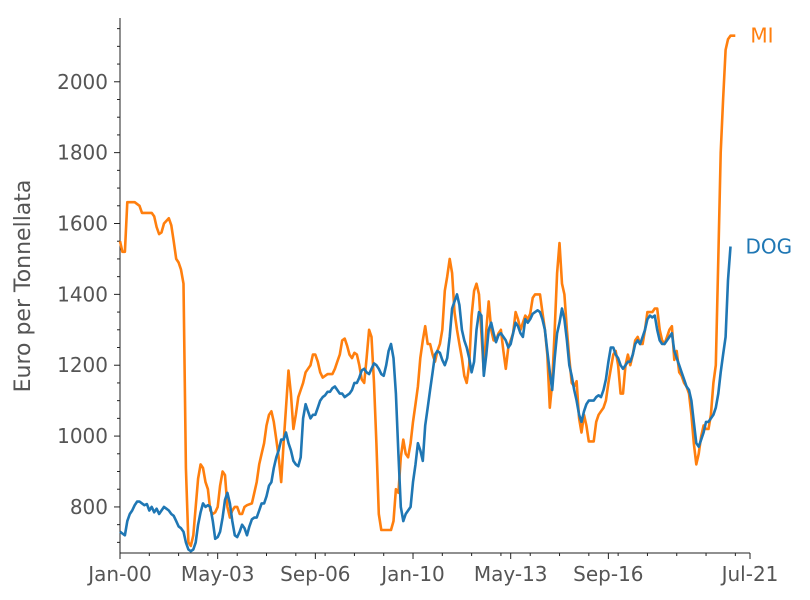 This screenshot has width=810, height=600. Describe the element at coordinates (82, 294) in the screenshot. I see `y-tick-label: 1400` at that location.